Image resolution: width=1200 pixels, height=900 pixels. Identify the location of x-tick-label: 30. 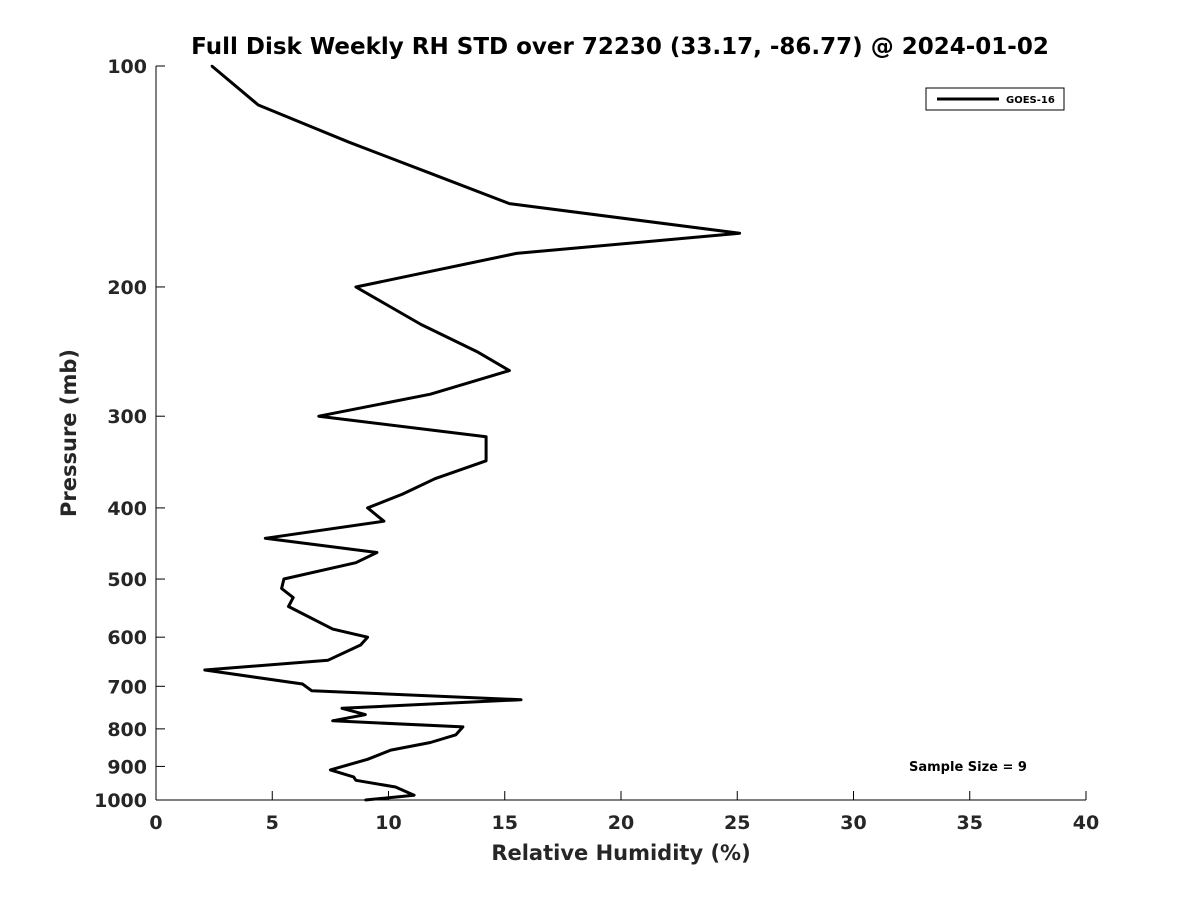
(853, 823).